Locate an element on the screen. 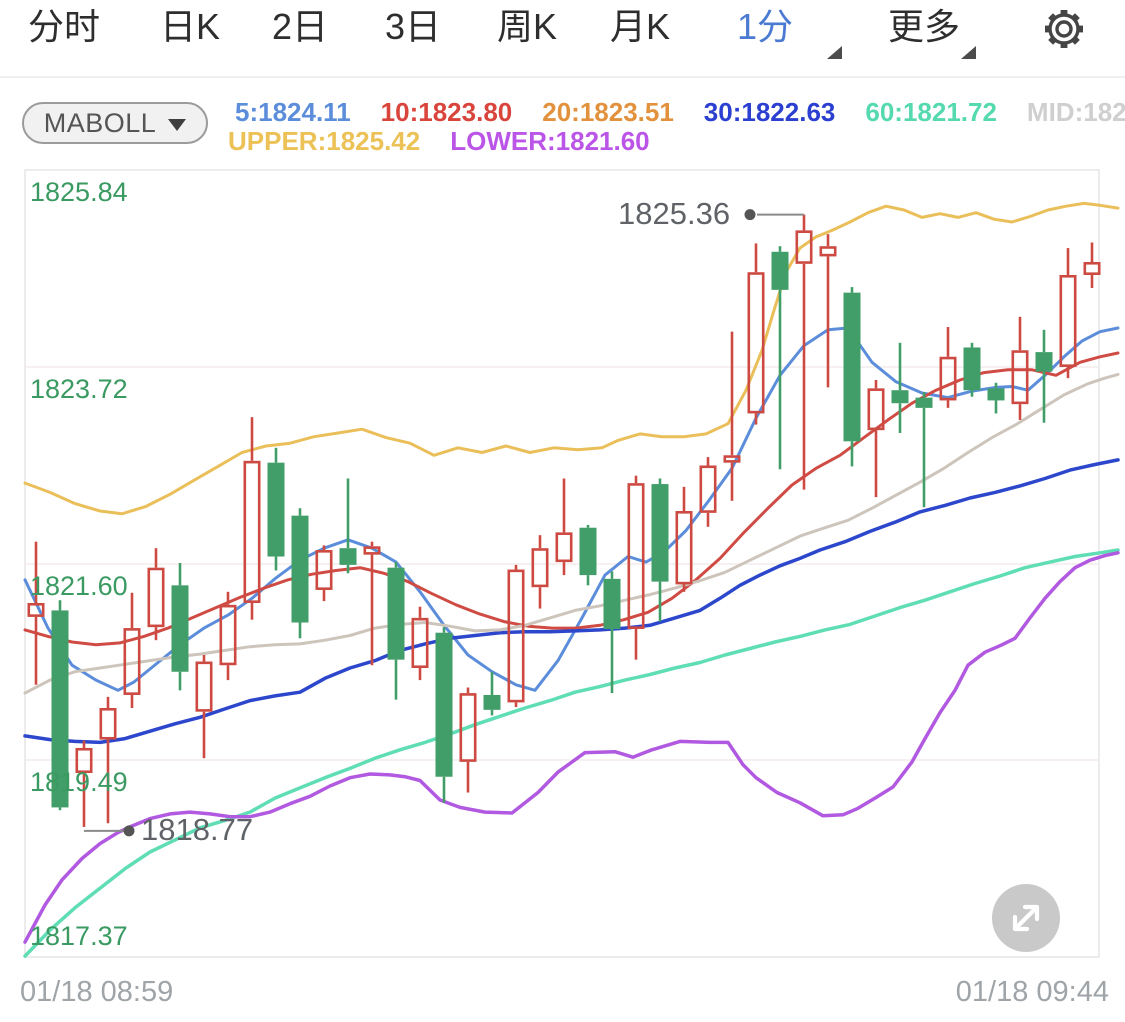 This screenshot has height=1022, width=1125. mid-value: MID:1823.51 is located at coordinates (1075, 112).